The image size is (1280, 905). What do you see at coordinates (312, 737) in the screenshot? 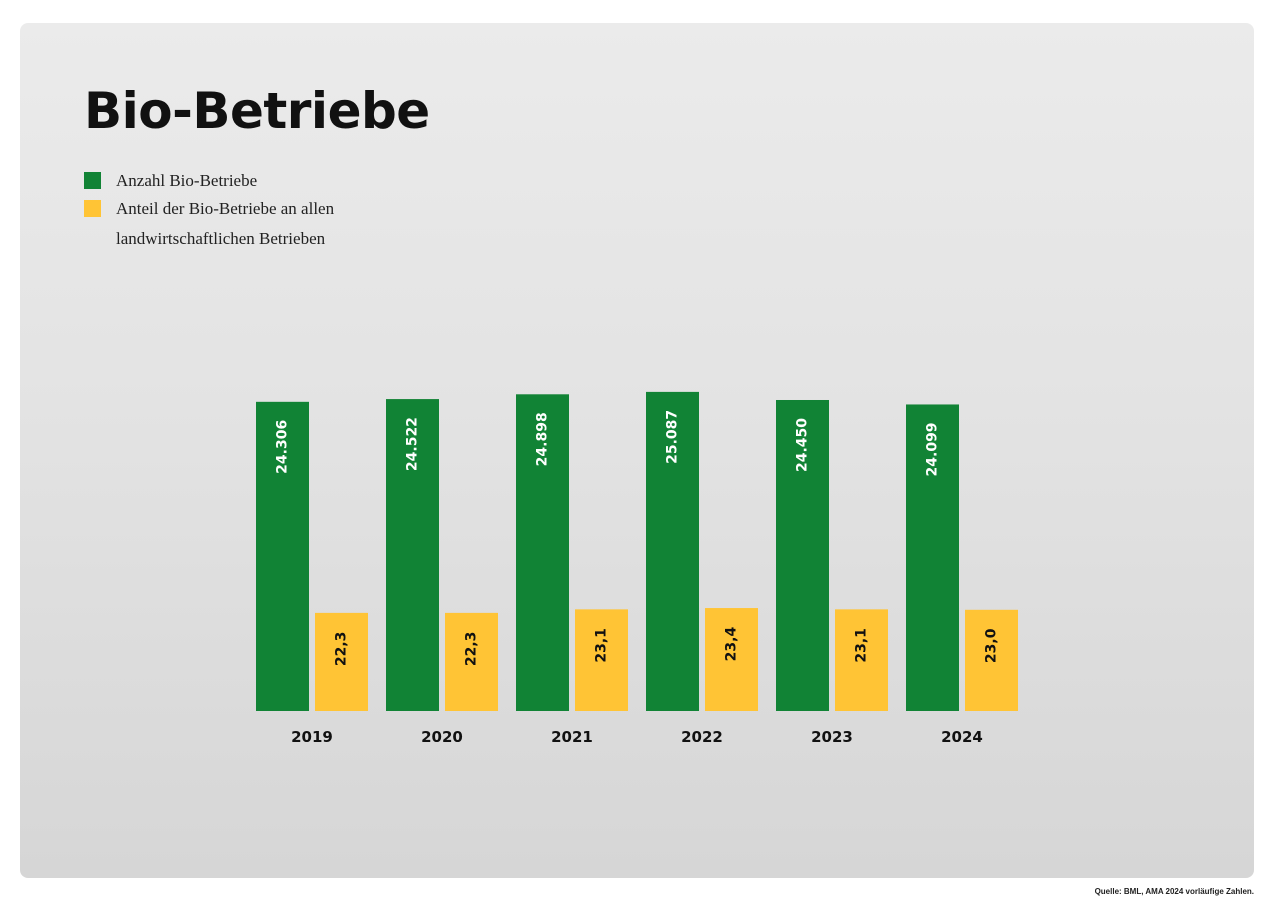
I see `x-tick-label-2019: 2019` at bounding box center [312, 737].